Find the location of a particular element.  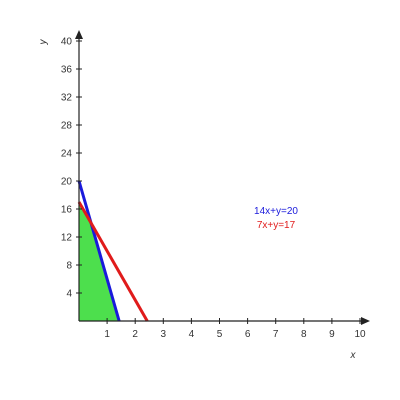

series-lines is located at coordinates (113, 251).